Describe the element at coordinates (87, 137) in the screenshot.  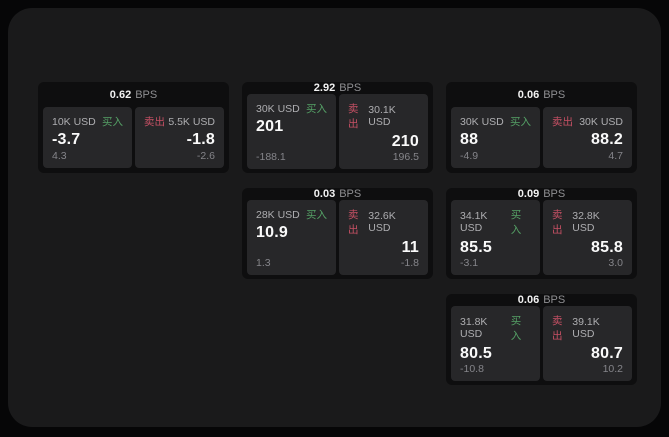
I see `buy-tile: 10K USD 买入 -3.7 4.3` at that location.